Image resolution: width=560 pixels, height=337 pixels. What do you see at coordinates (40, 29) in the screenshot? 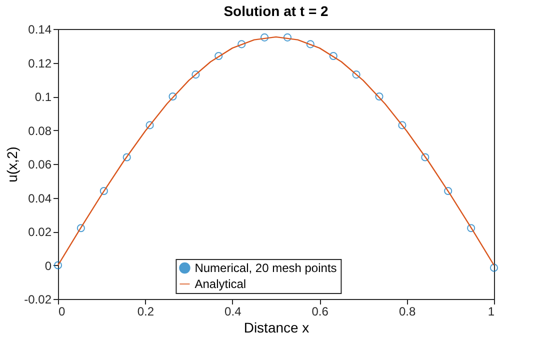
I see `y-tick-label: 0.14` at bounding box center [40, 29].